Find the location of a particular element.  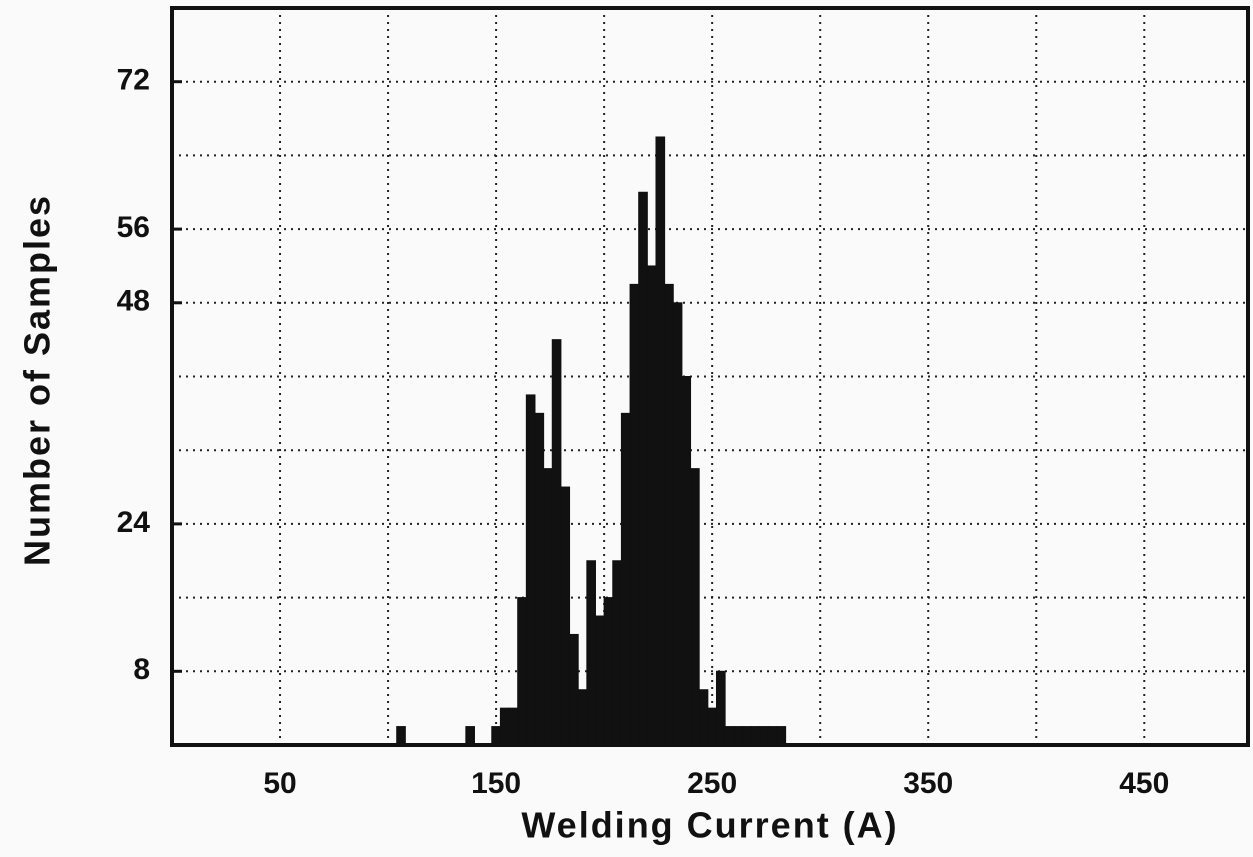

y-tick-label: 8 is located at coordinates (141, 669).